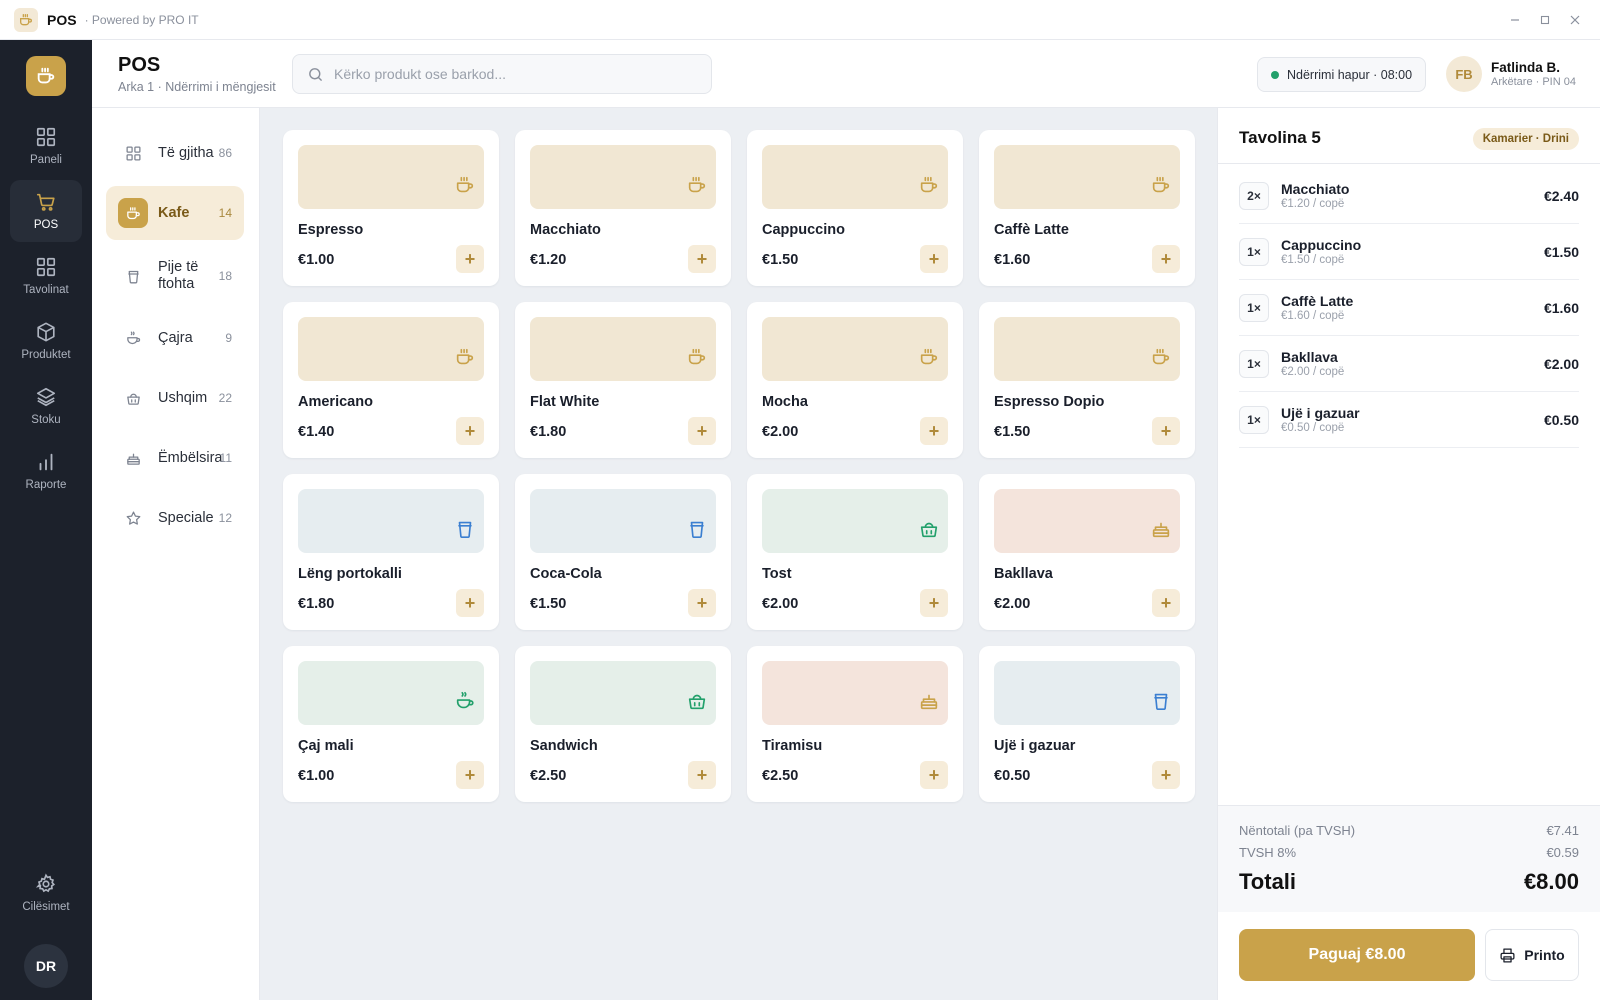 Image resolution: width=1600 pixels, height=1000 pixels. I want to click on nav-item-pos: POS, so click(46, 211).